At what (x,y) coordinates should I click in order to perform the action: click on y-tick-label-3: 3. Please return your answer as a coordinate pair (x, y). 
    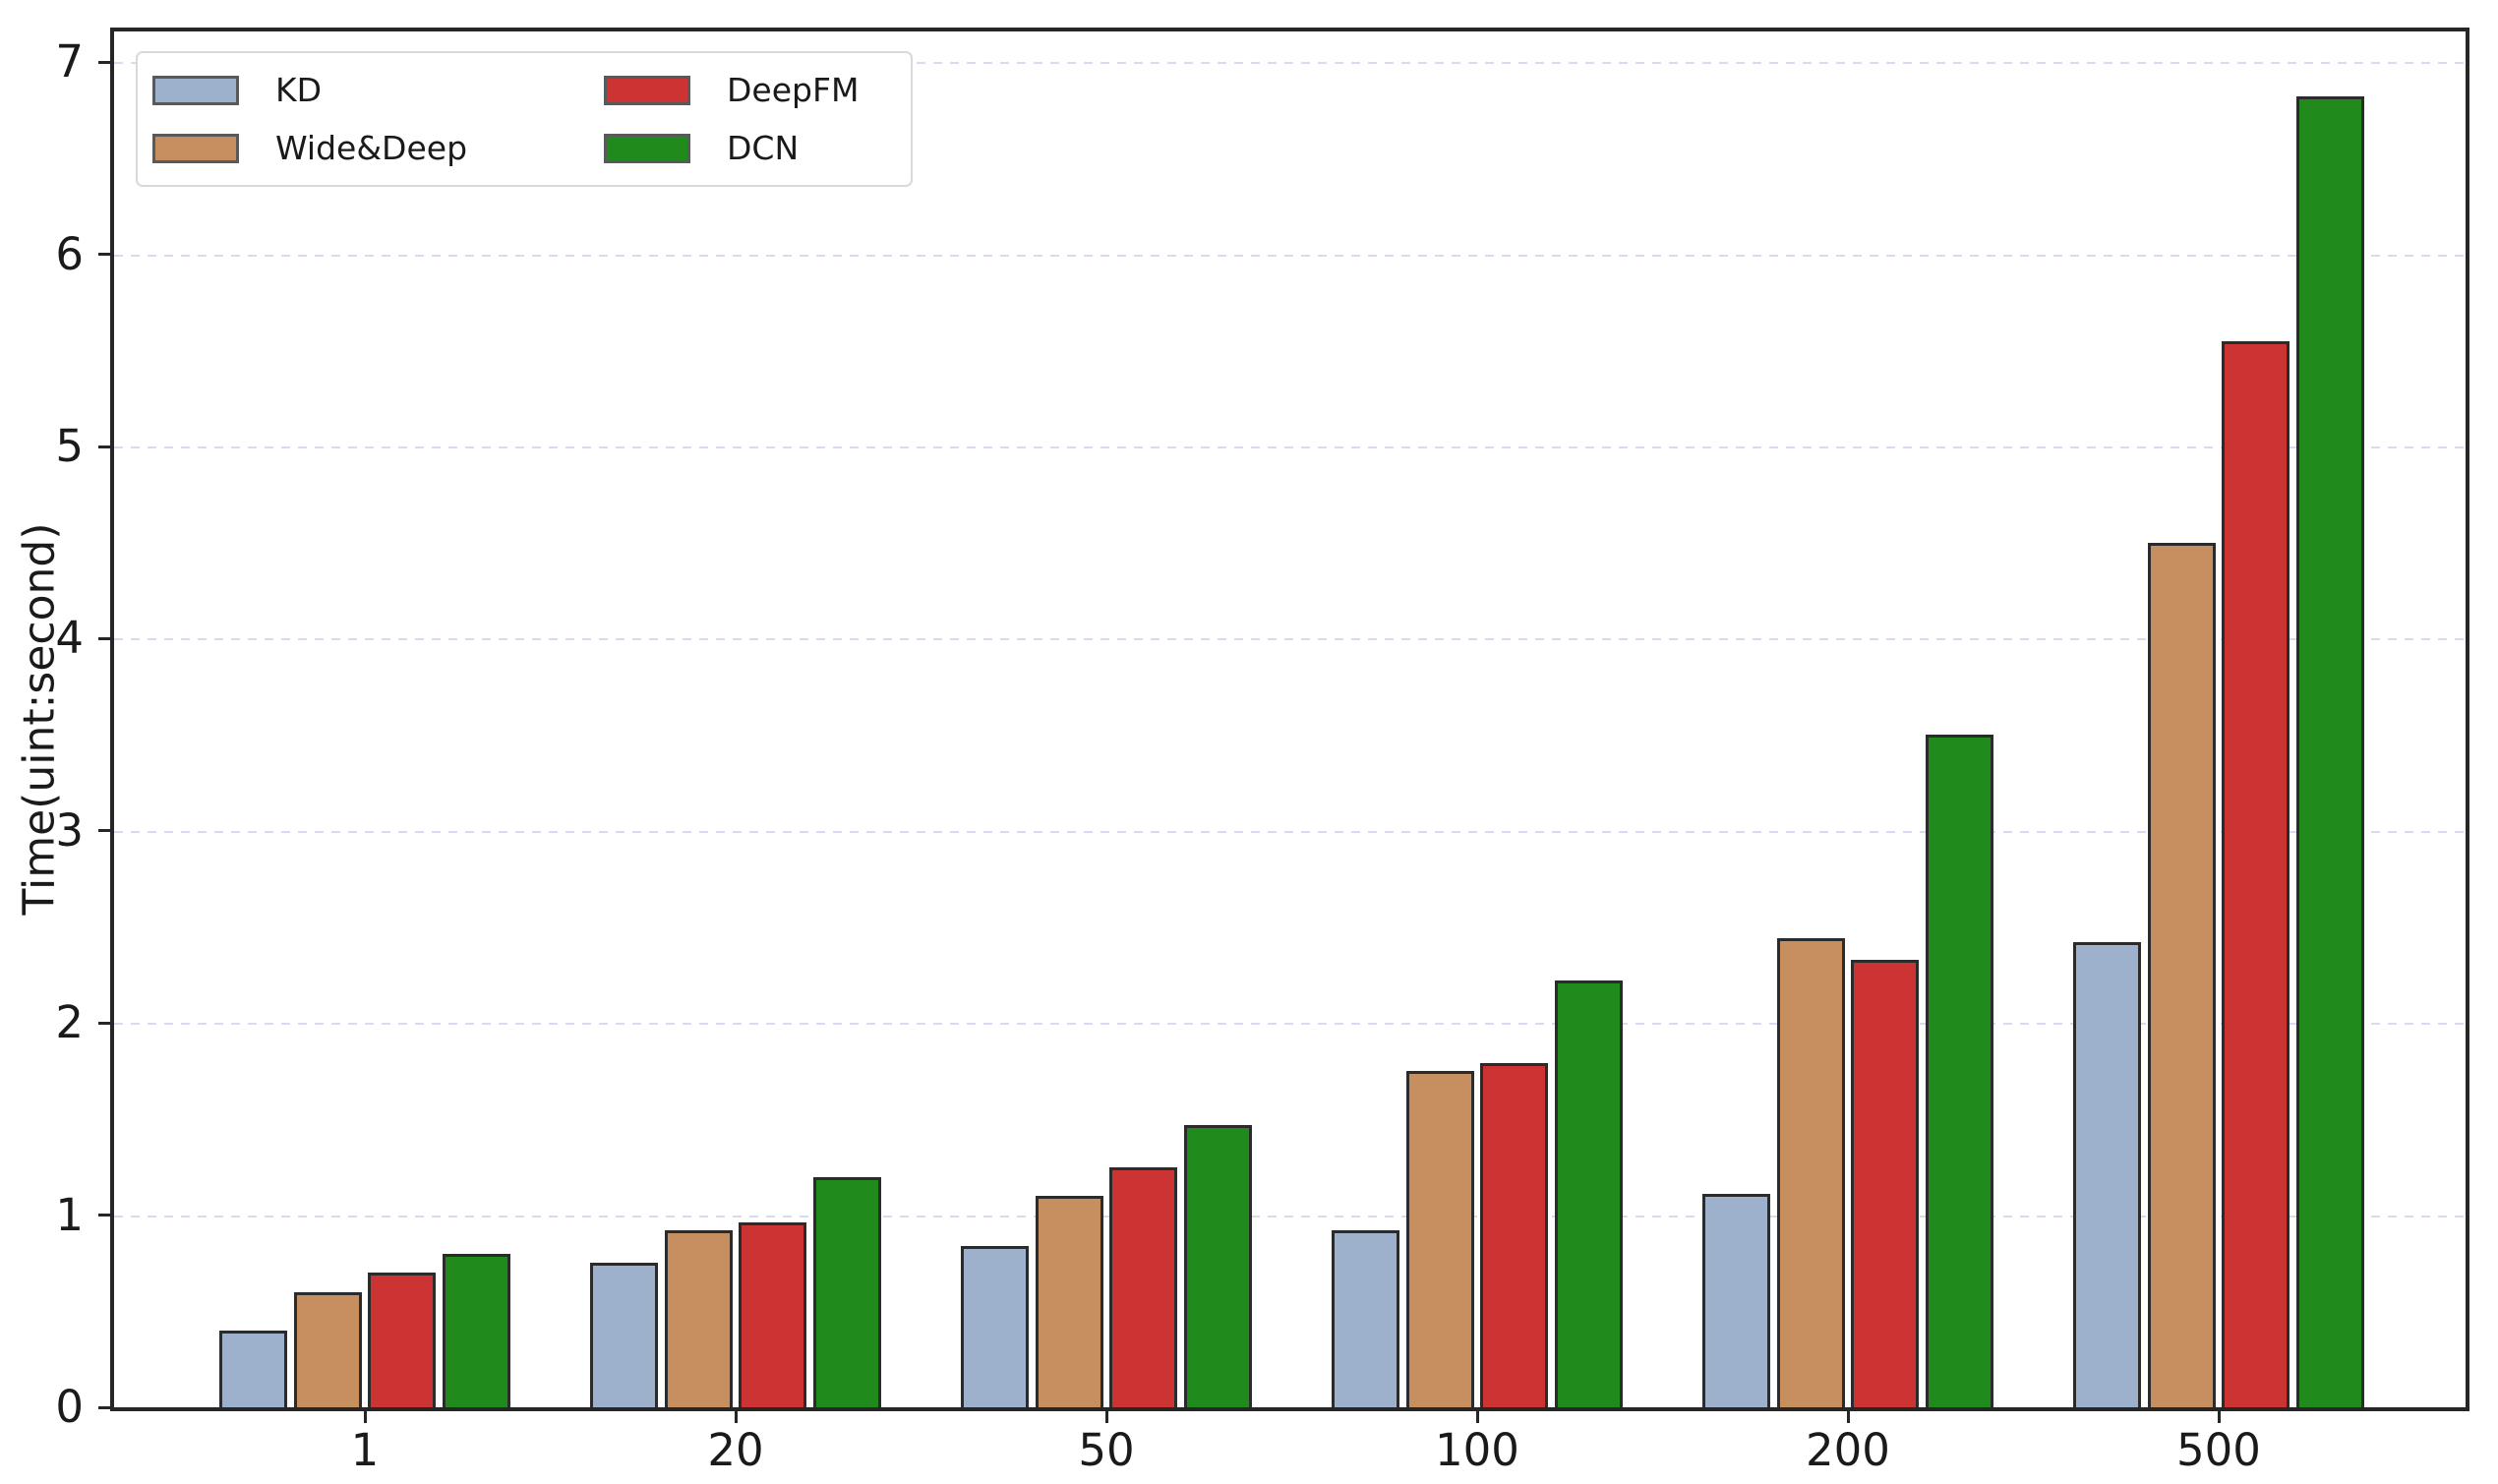
    Looking at the image, I should click on (70, 830).